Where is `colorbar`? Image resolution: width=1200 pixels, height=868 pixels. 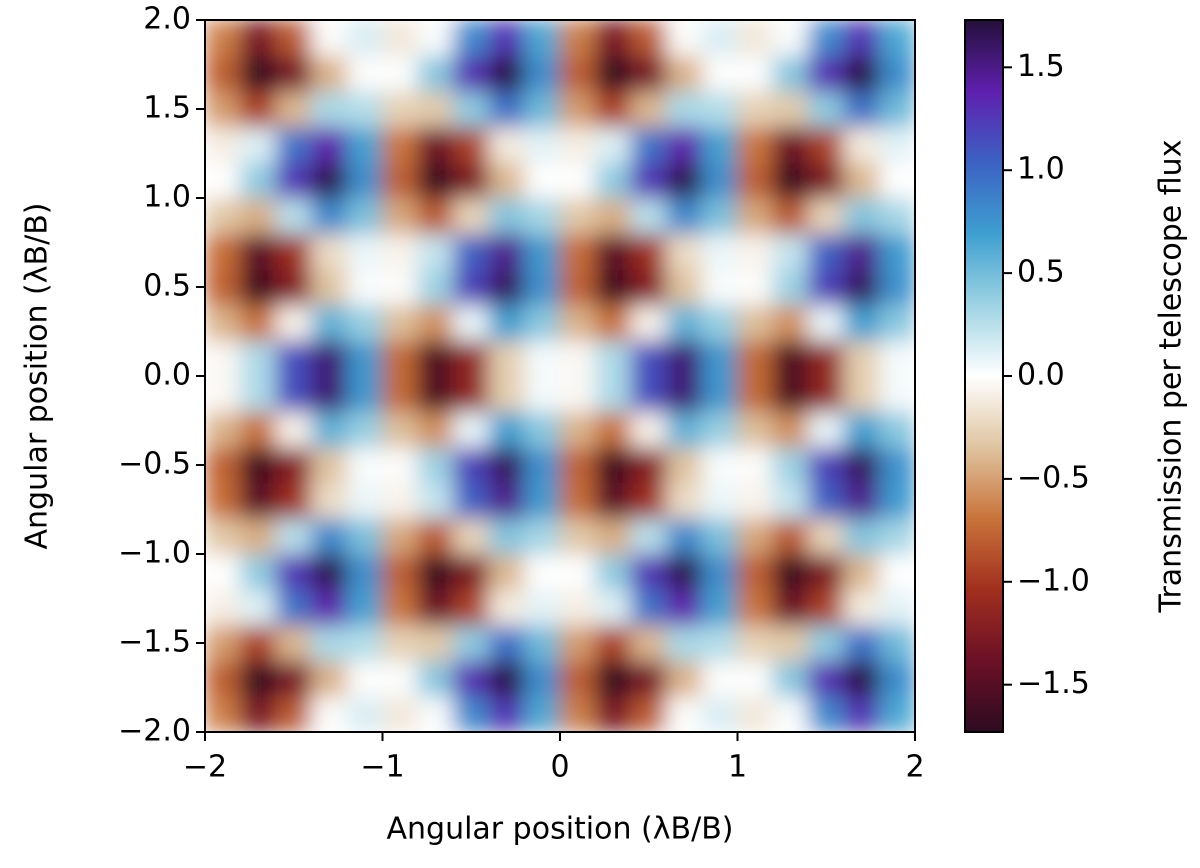 colorbar is located at coordinates (984, 376).